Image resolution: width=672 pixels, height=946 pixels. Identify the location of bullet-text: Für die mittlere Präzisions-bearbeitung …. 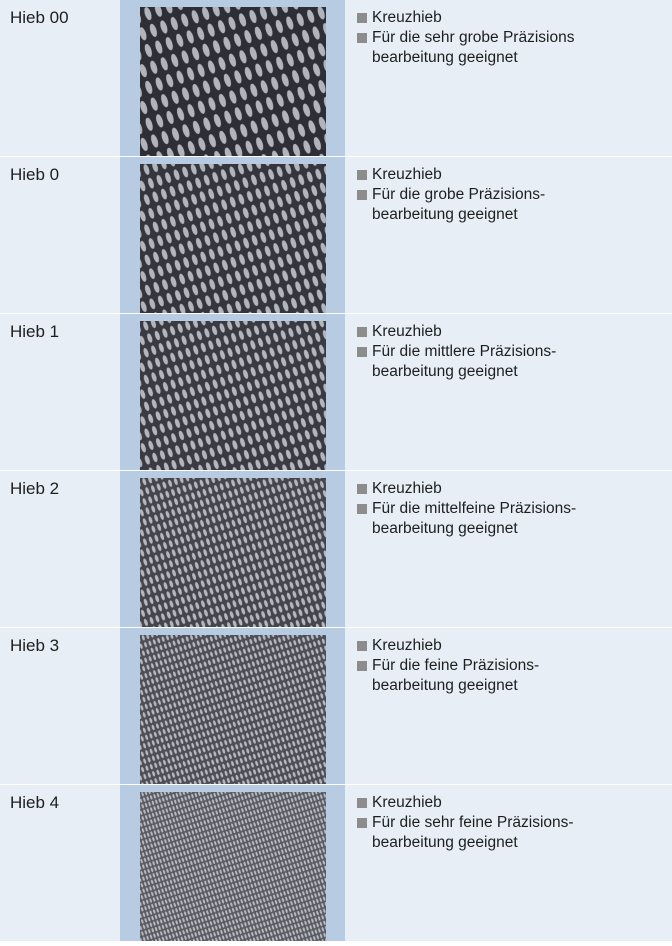
(464, 362).